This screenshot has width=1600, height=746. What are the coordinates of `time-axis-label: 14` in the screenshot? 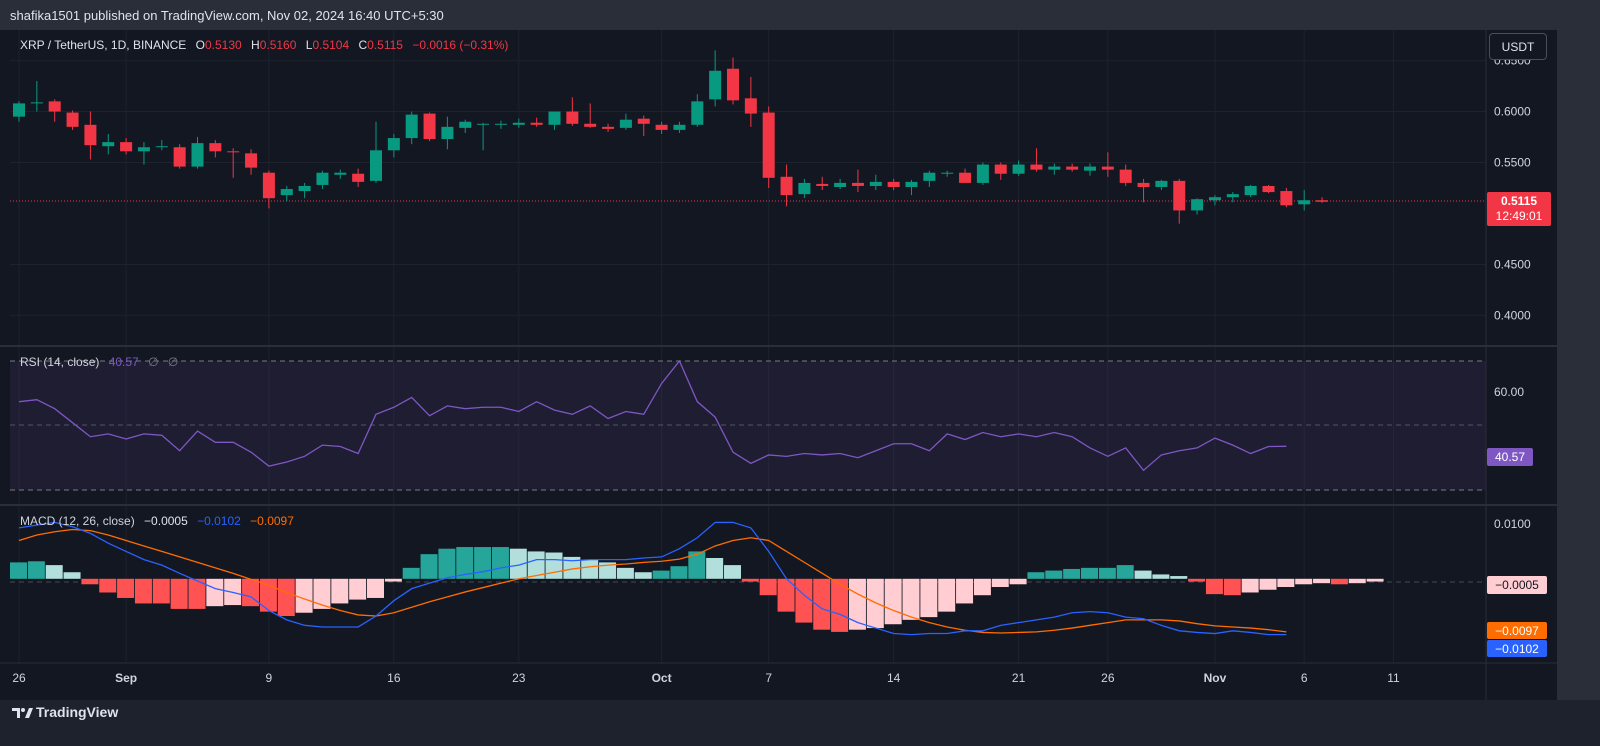 It's located at (894, 678).